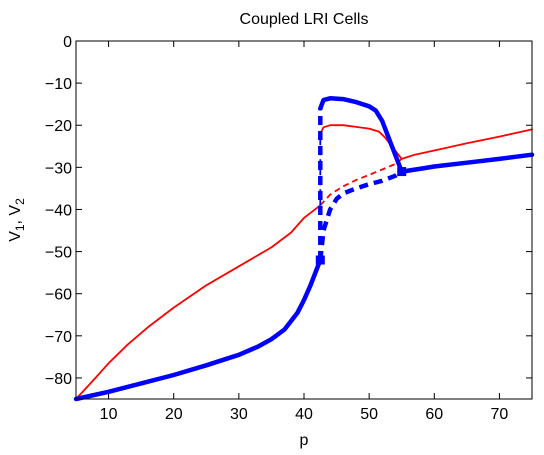 This screenshot has width=544, height=455. I want to click on x-tick-label: 60, so click(434, 414).